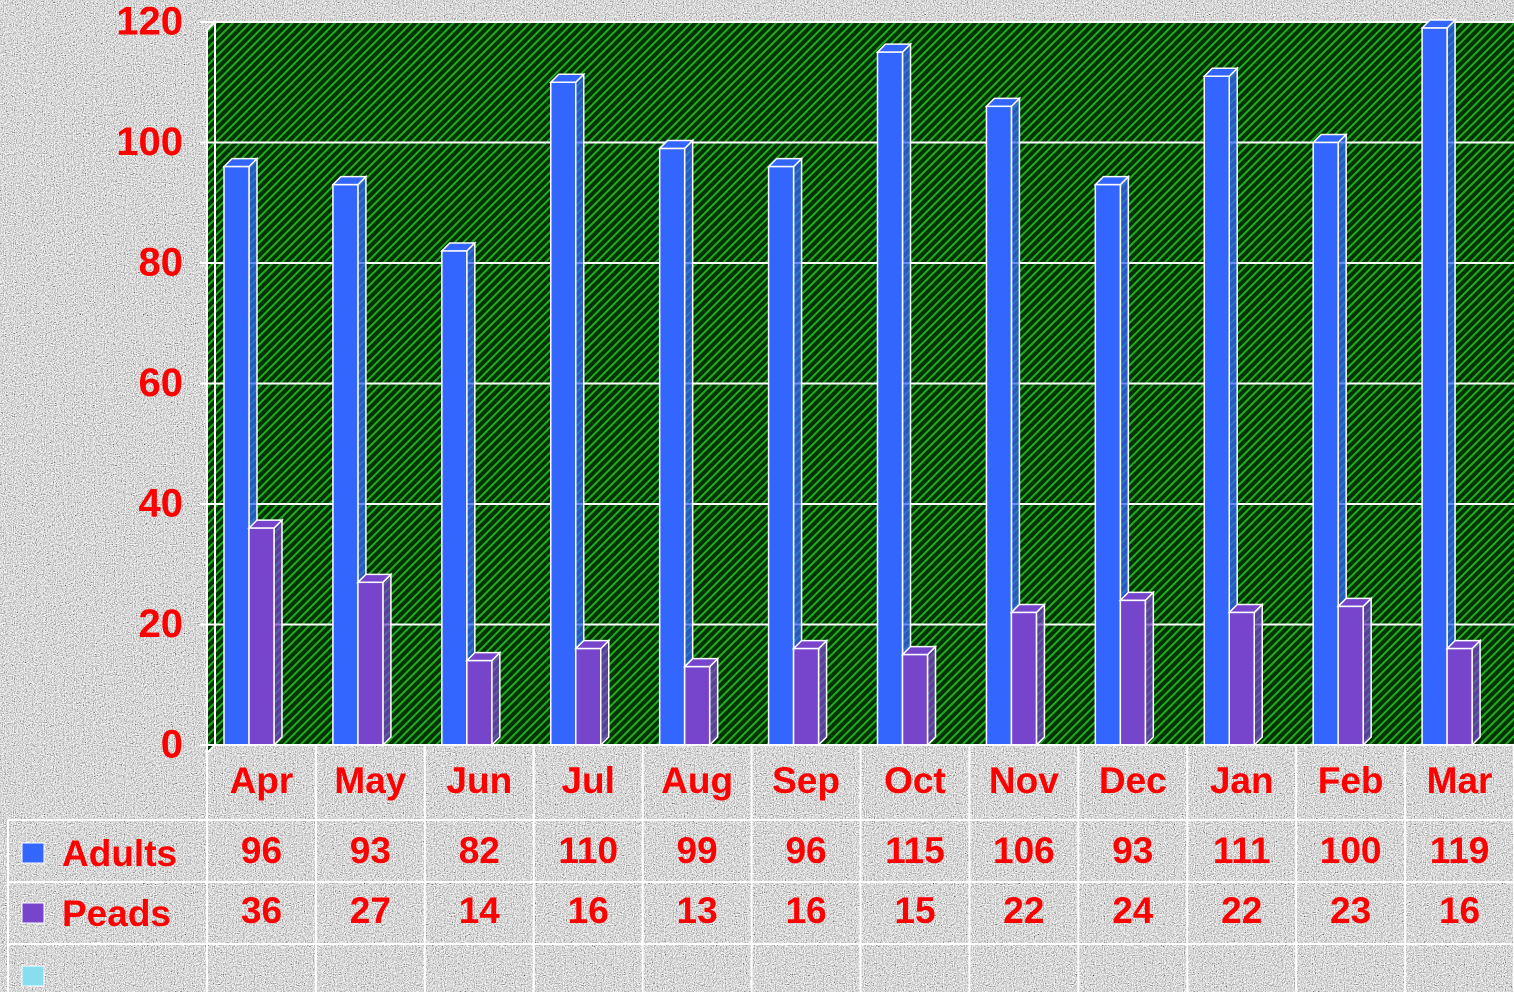 This screenshot has width=1514, height=992. What do you see at coordinates (33, 976) in the screenshot?
I see `legend-swatch-empty` at bounding box center [33, 976].